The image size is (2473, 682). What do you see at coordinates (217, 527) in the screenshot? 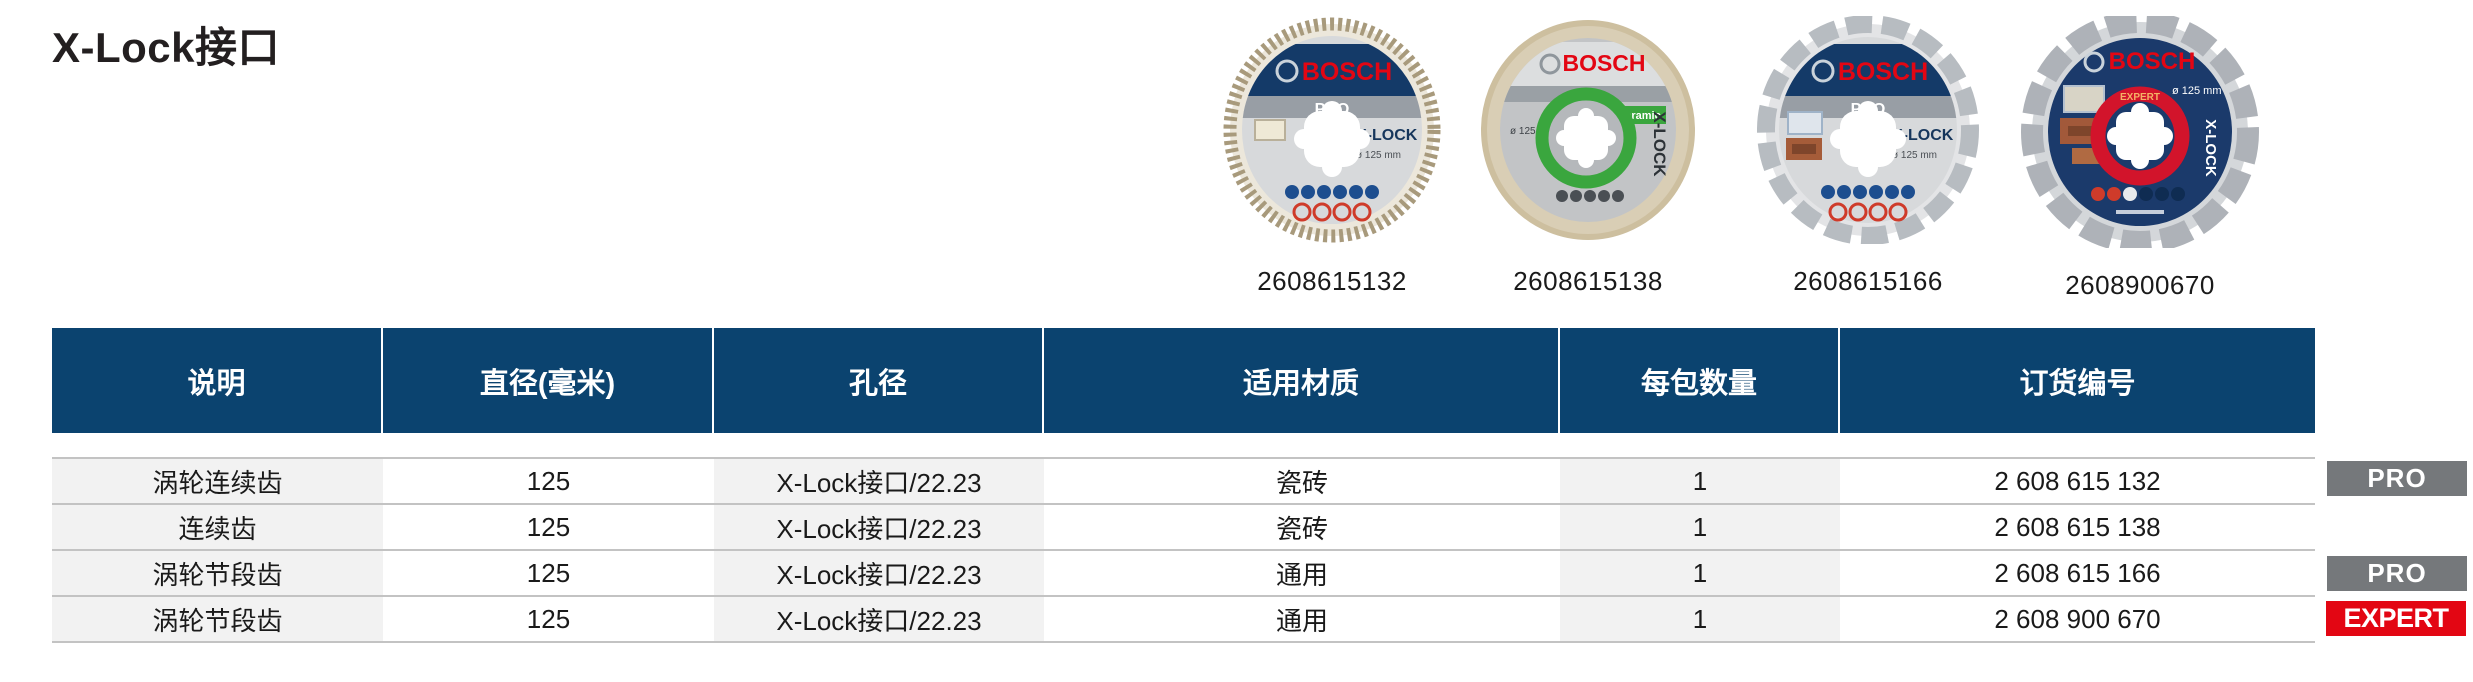
I see `cell-description: 连续齿` at bounding box center [217, 527].